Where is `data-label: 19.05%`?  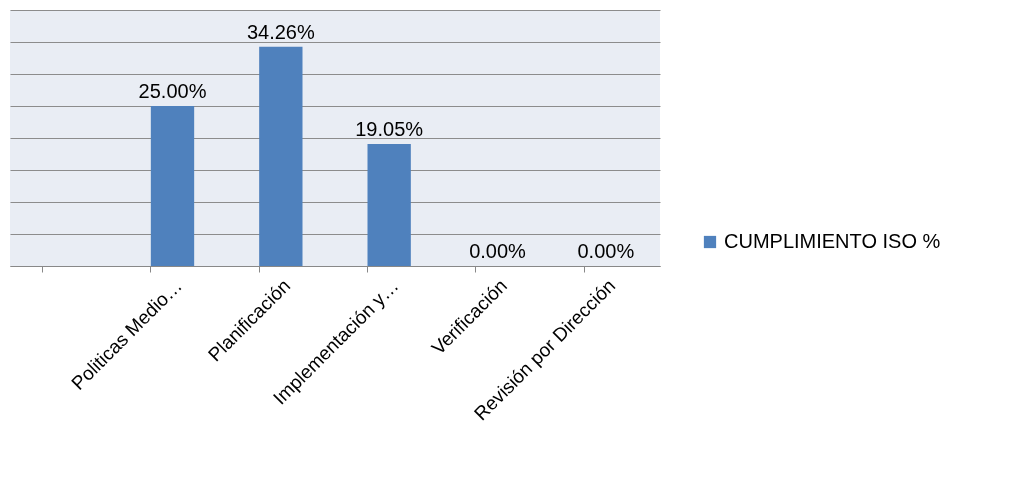 data-label: 19.05% is located at coordinates (389, 129).